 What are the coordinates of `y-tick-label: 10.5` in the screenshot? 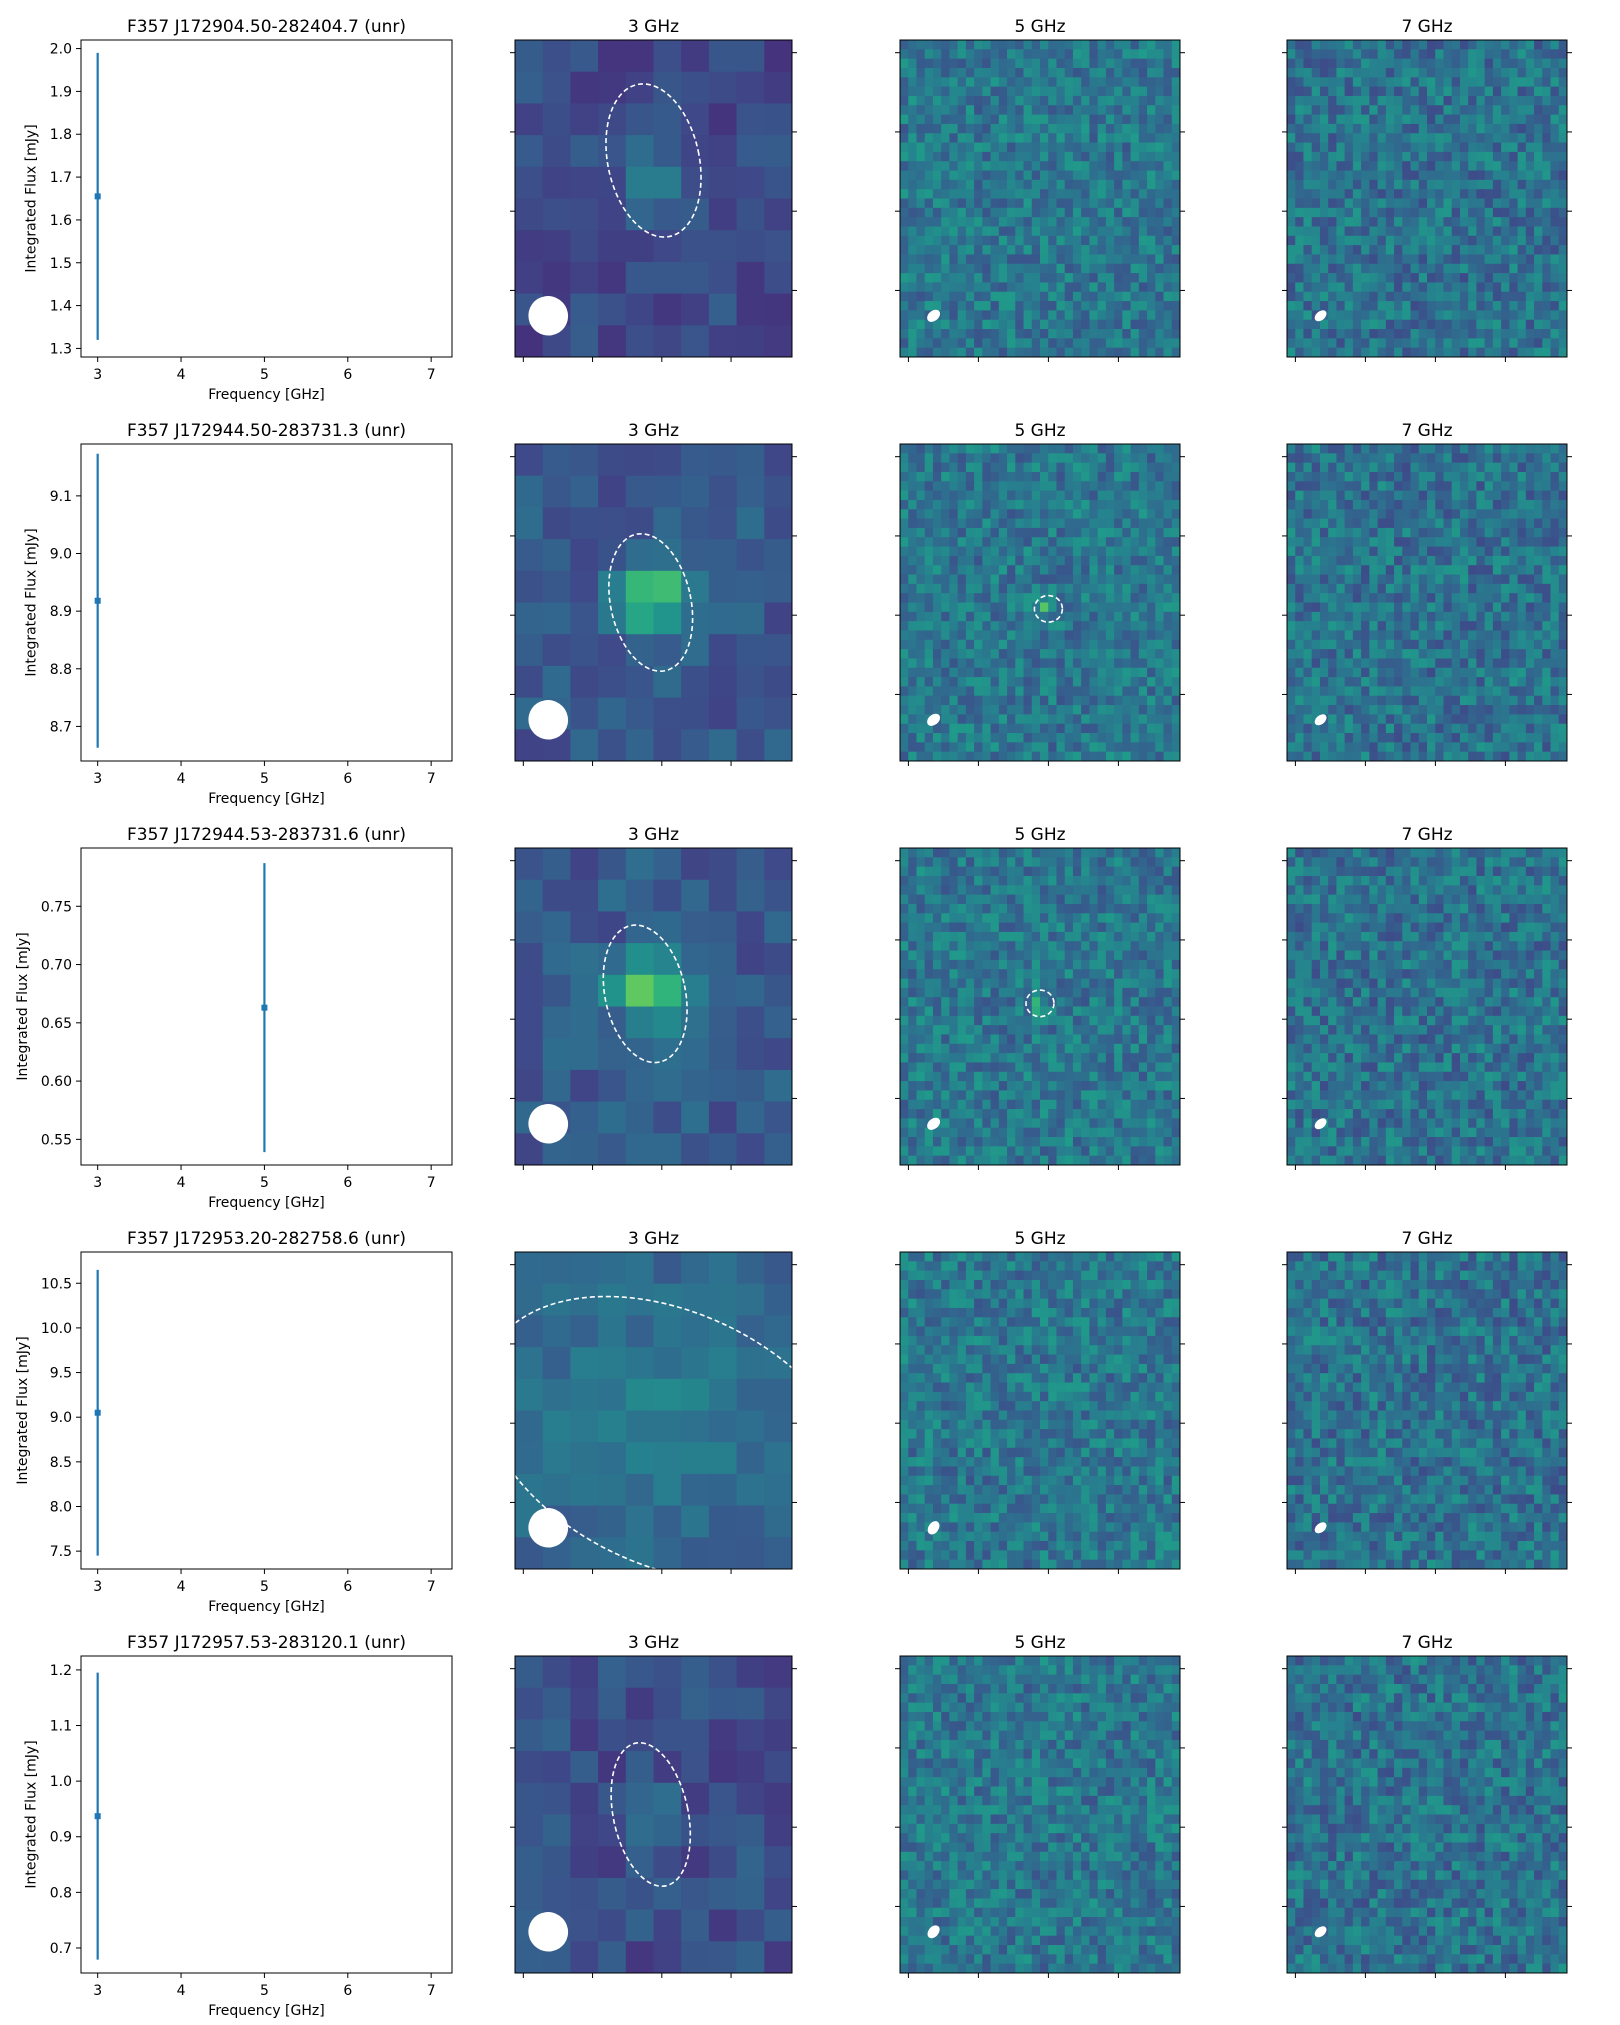 It's located at (56, 1284).